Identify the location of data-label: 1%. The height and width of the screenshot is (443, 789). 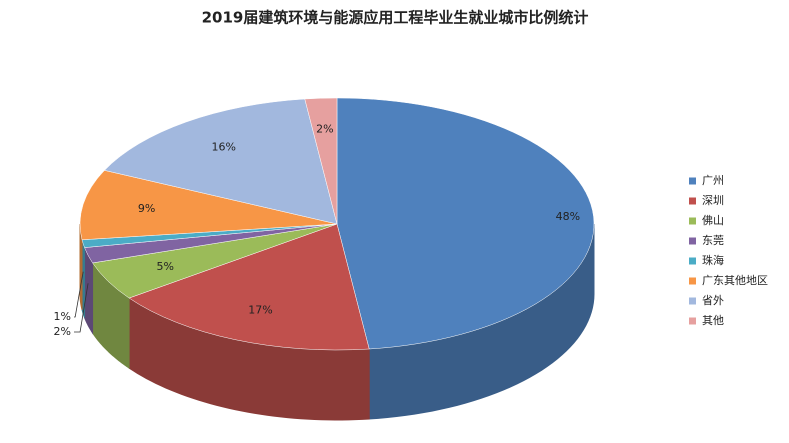
(62, 316).